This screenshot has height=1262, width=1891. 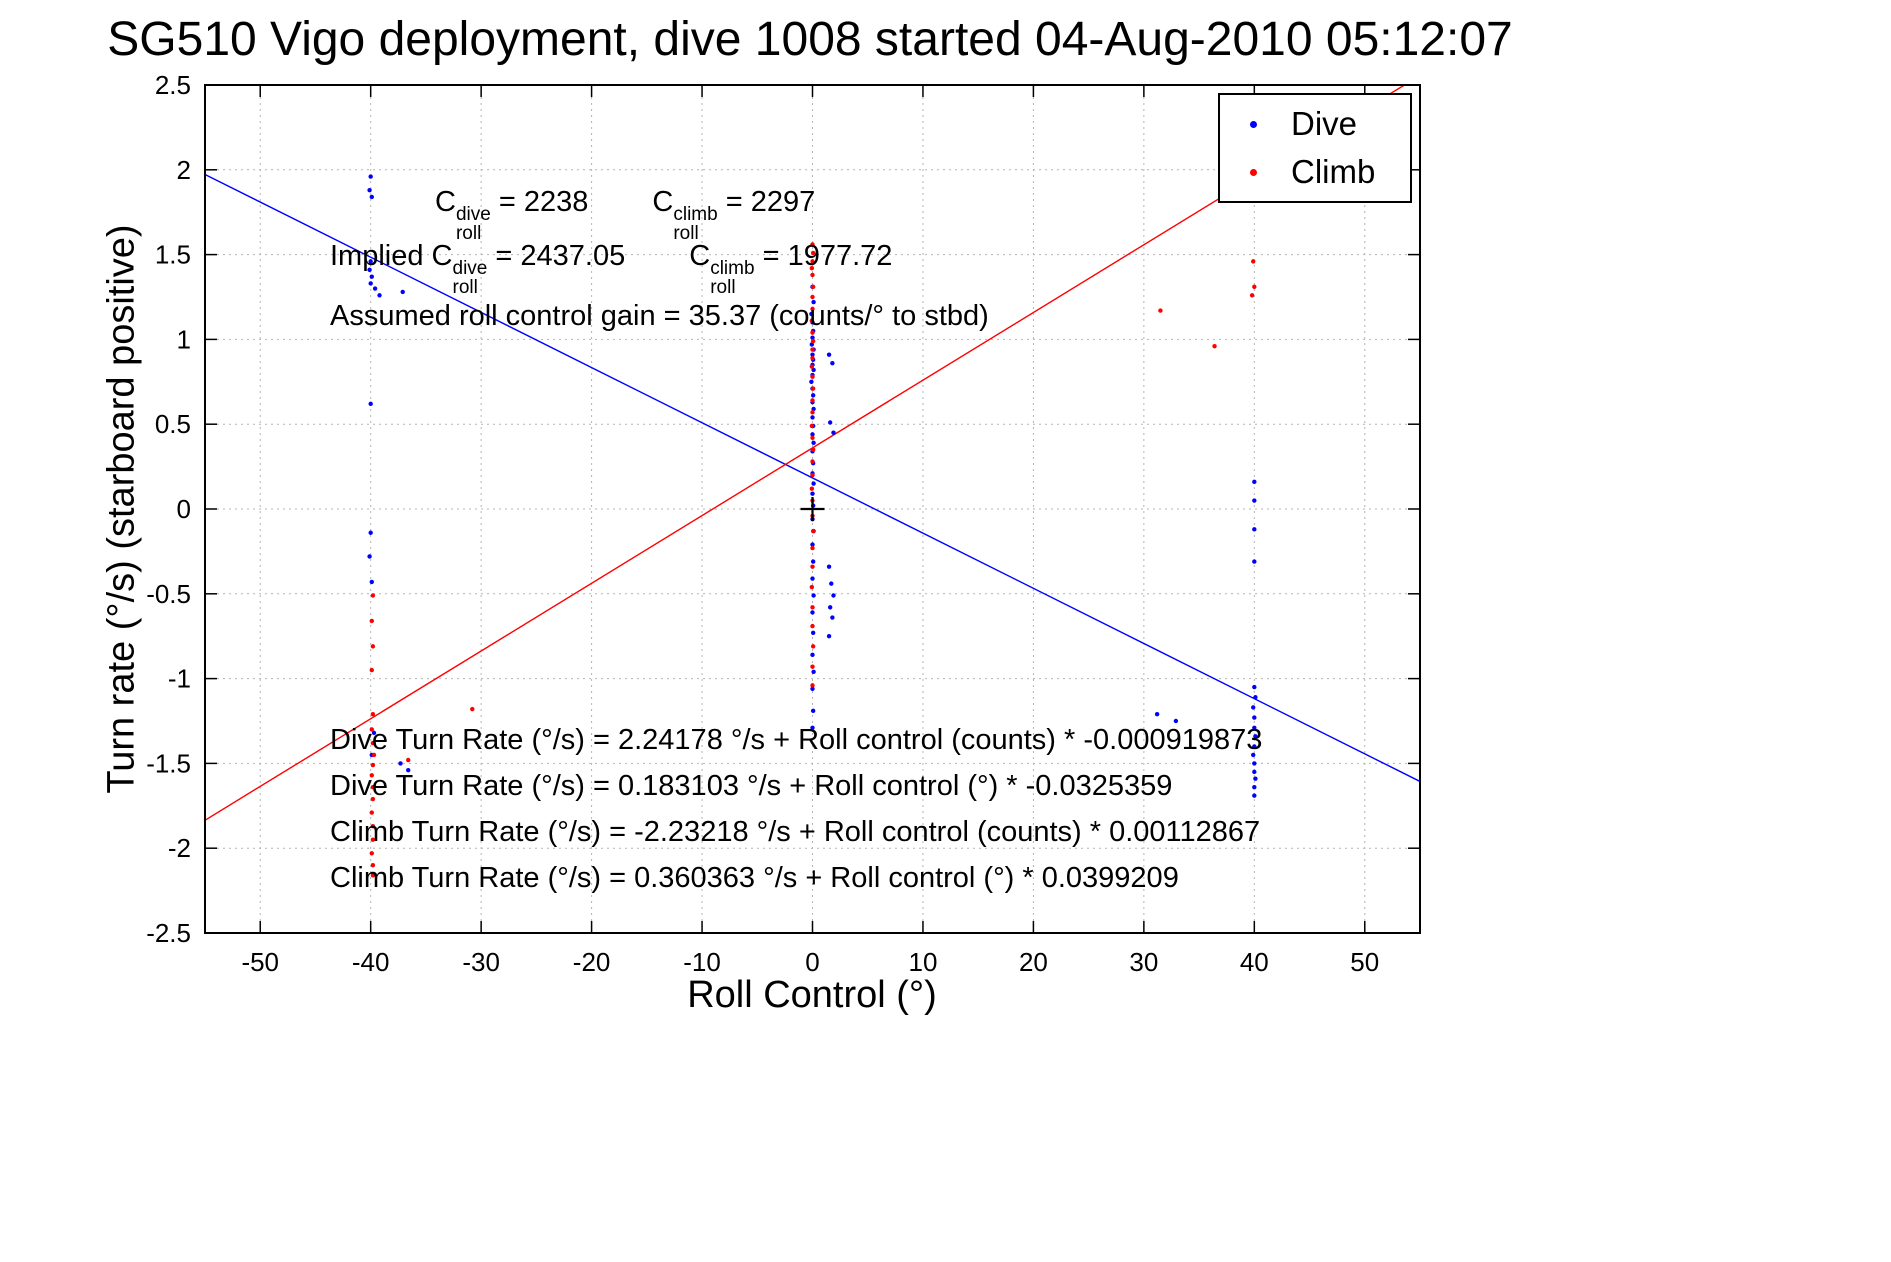 I want to click on svg-text: 30, so click(x=1143, y=962).